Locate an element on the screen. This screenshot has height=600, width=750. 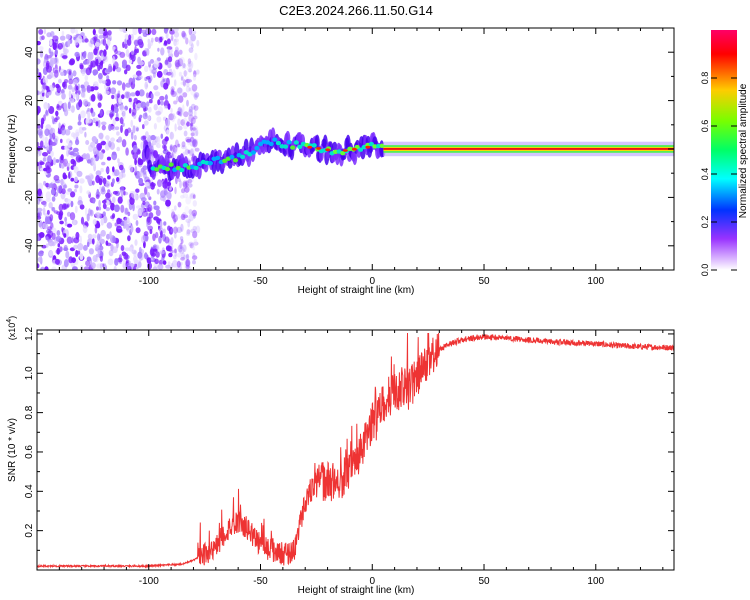
ridge-peak is located at coordinates (327, 150).